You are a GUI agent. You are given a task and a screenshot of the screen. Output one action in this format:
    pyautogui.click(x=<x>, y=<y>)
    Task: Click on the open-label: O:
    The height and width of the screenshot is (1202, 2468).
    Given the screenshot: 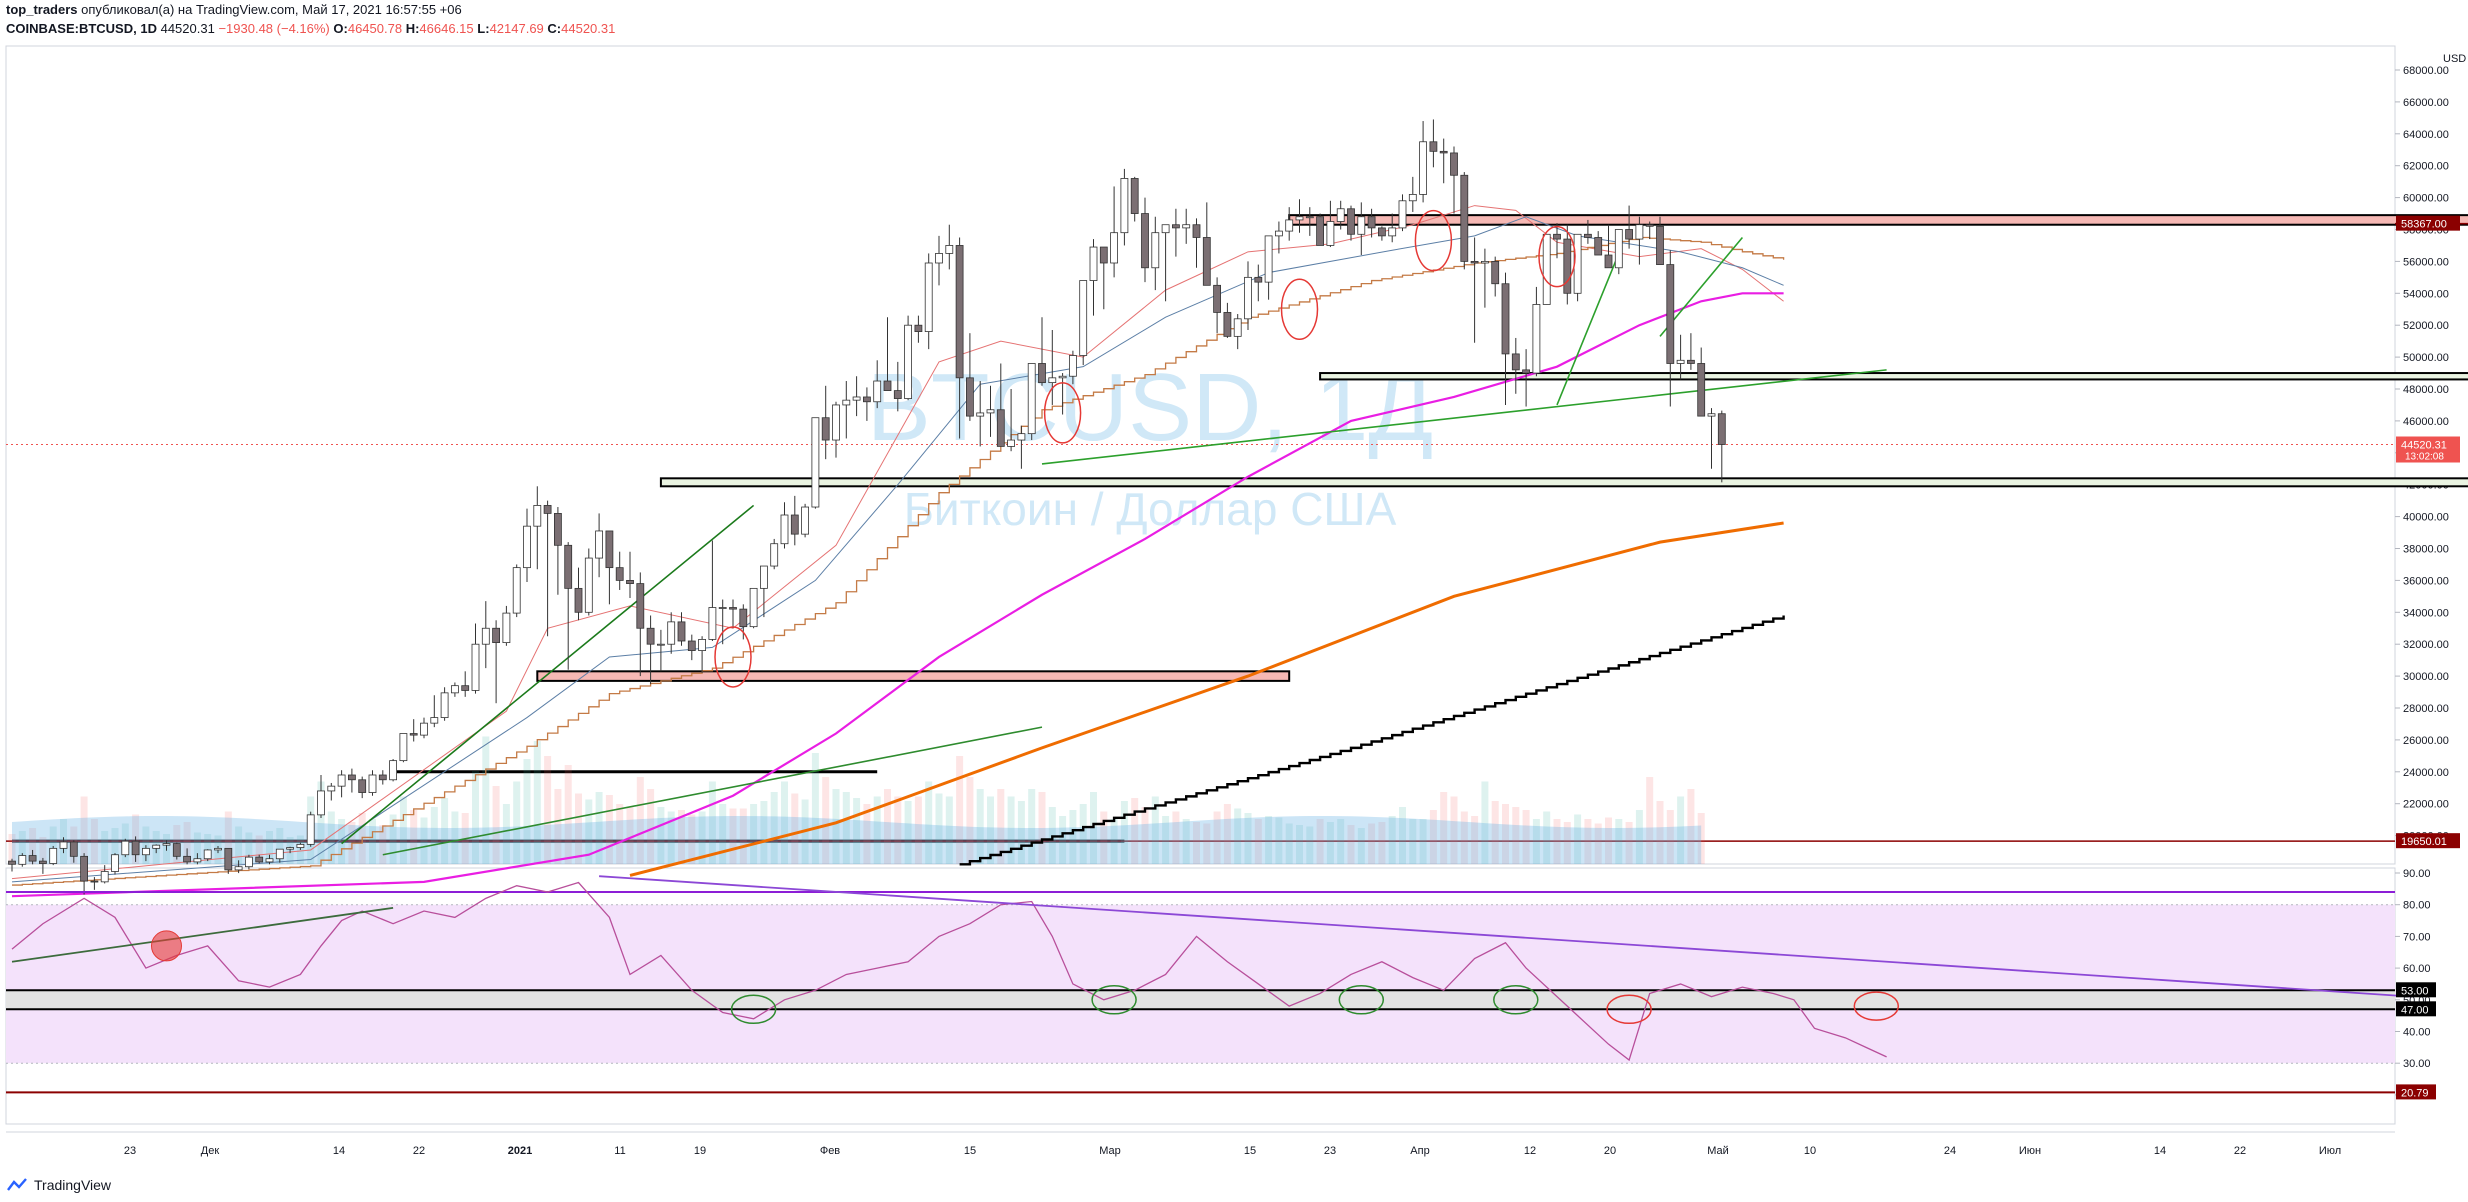 What is the action you would take?
    pyautogui.click(x=340, y=28)
    